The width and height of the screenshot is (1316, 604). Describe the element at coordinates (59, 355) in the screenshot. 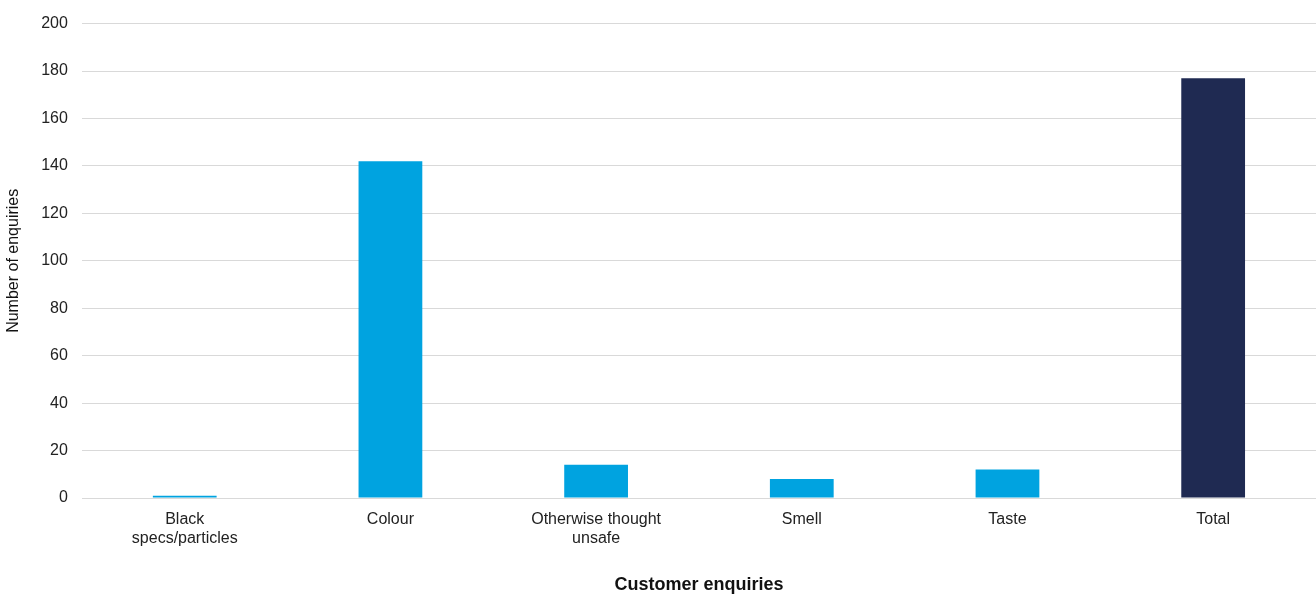

I see `y-tick-label: 60` at that location.